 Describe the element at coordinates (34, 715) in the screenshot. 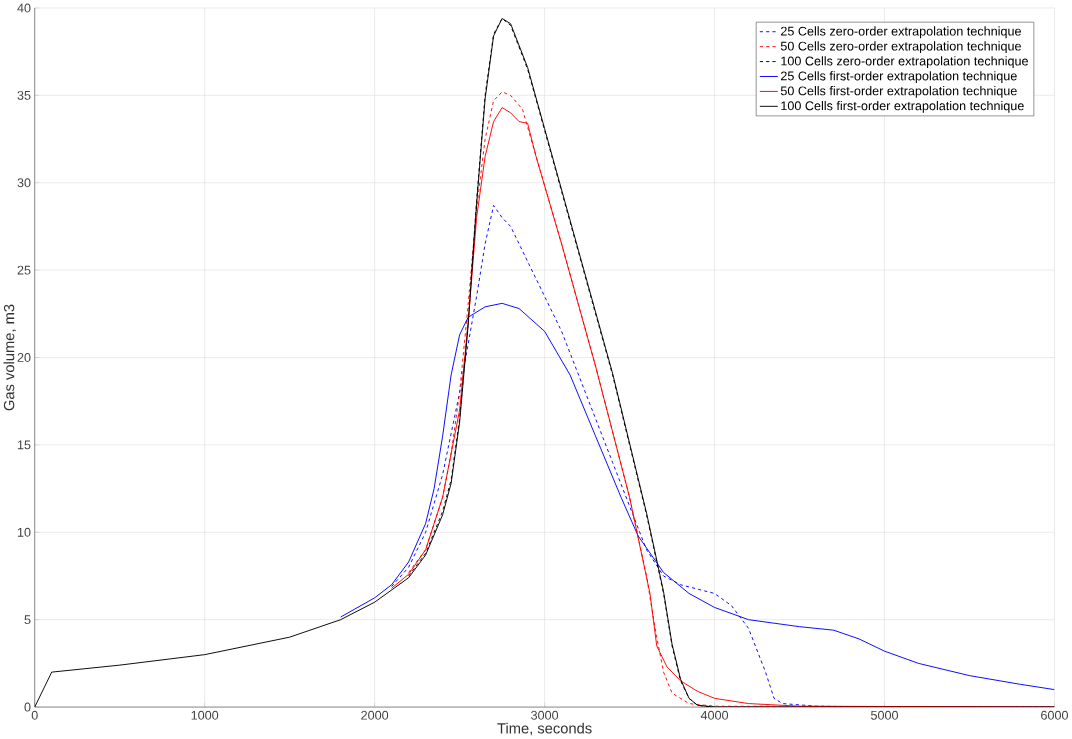

I see `x-tick-label: 0` at that location.